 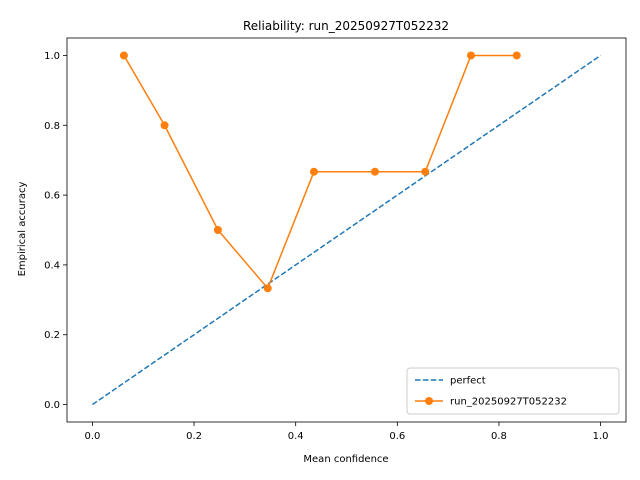 I want to click on y-tick-label: 0.2, so click(x=52, y=335).